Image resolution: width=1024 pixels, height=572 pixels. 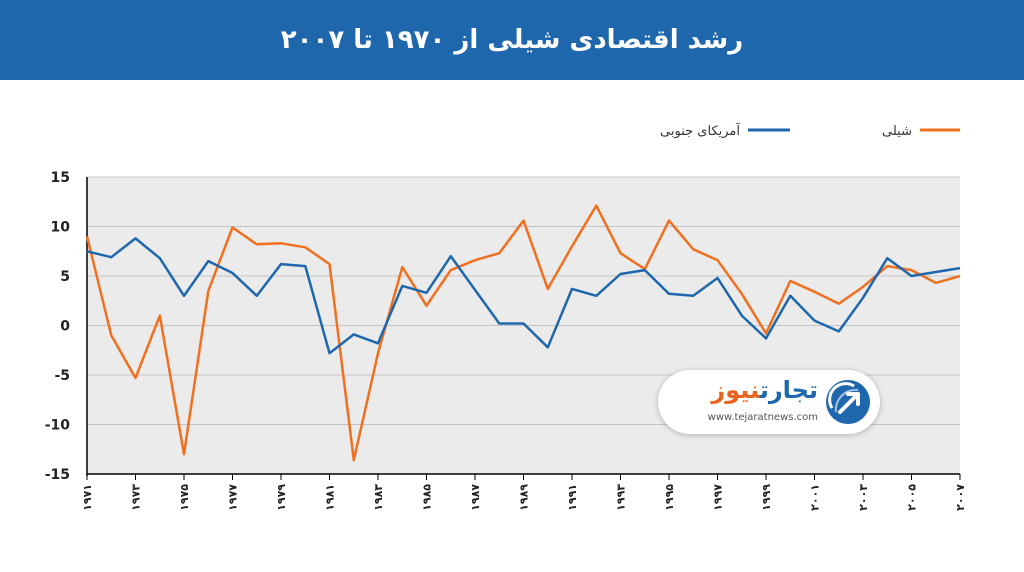 I want to click on y-tick-label: 5, so click(x=65, y=277).